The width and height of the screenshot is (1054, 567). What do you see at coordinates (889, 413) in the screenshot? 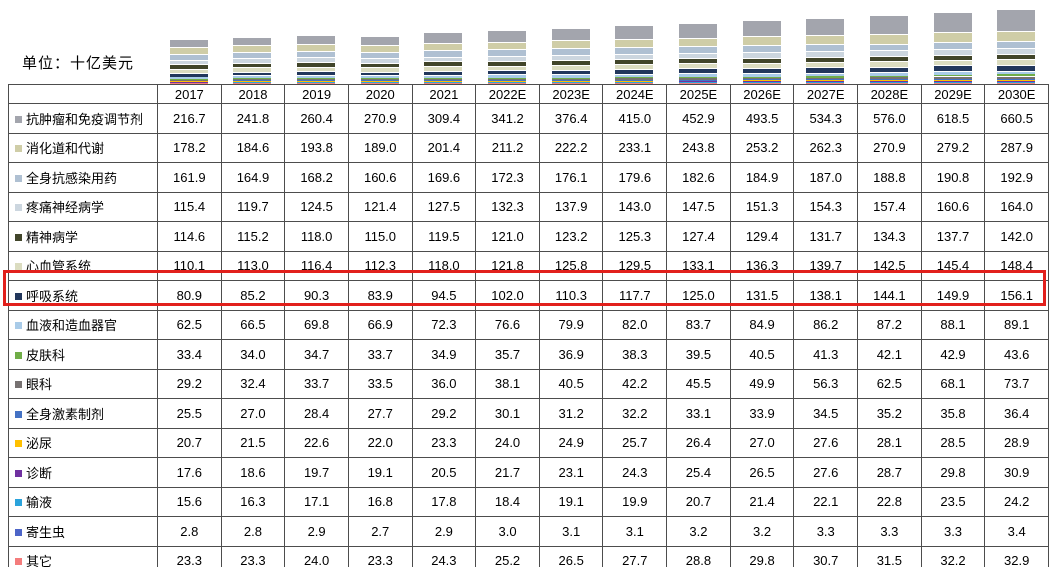
I see `value-cell: 35.2` at bounding box center [889, 413].